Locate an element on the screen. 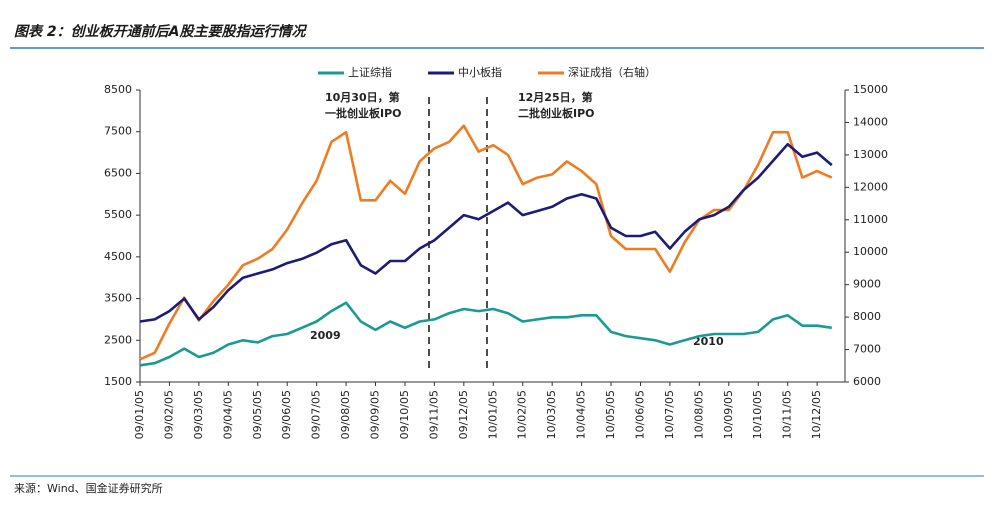 This screenshot has width=994, height=506. source: 来源：Wind、国金证券研究所 is located at coordinates (88, 488).